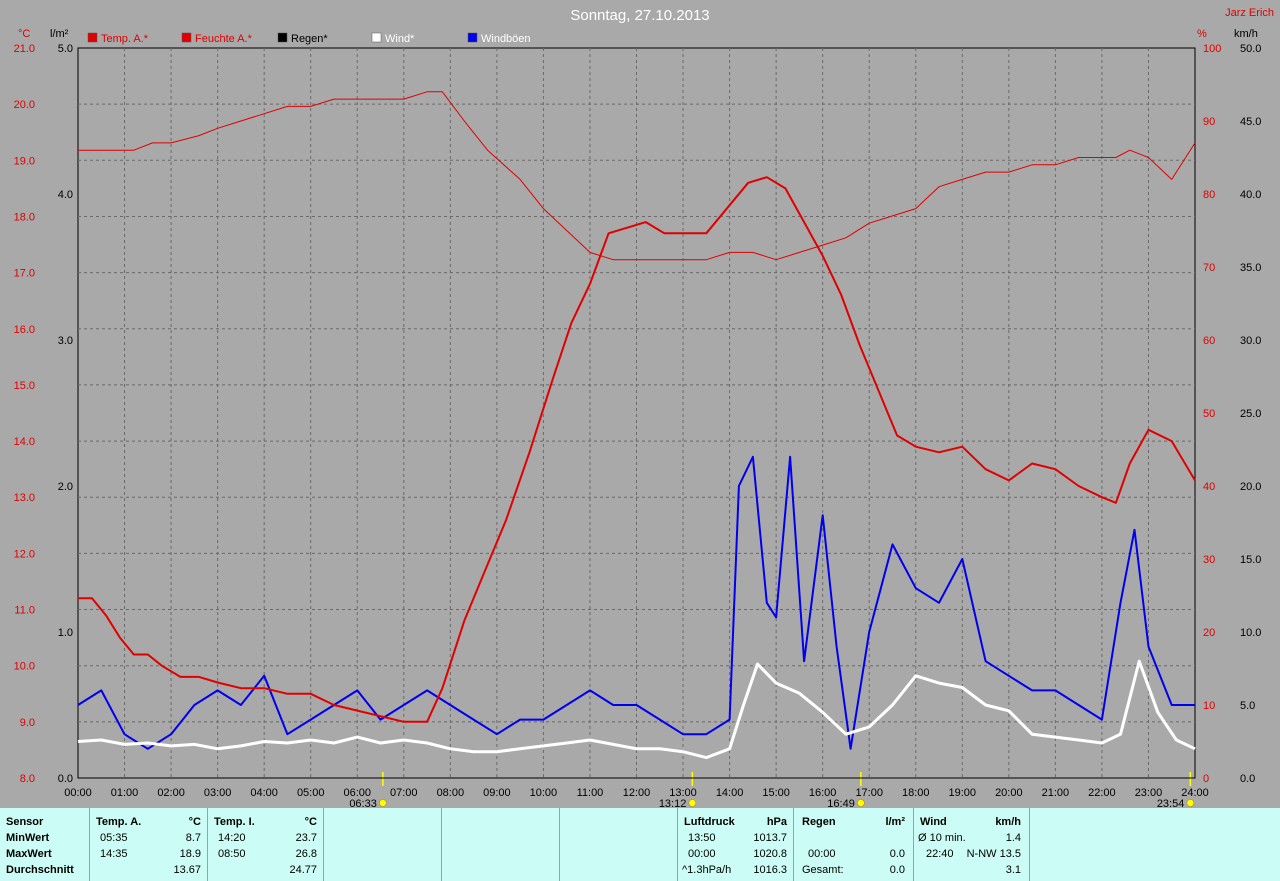 The height and width of the screenshot is (881, 1280). What do you see at coordinates (895, 822) in the screenshot?
I see `rain-unit: l/m²` at bounding box center [895, 822].